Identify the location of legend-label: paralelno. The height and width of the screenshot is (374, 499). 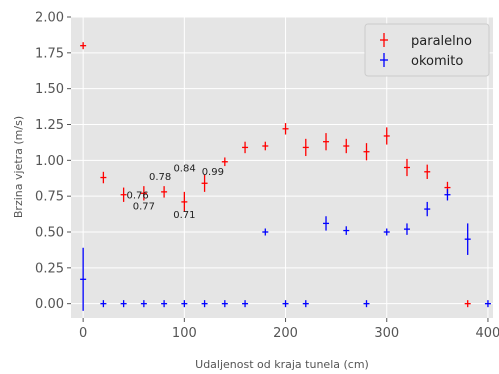
(441, 41).